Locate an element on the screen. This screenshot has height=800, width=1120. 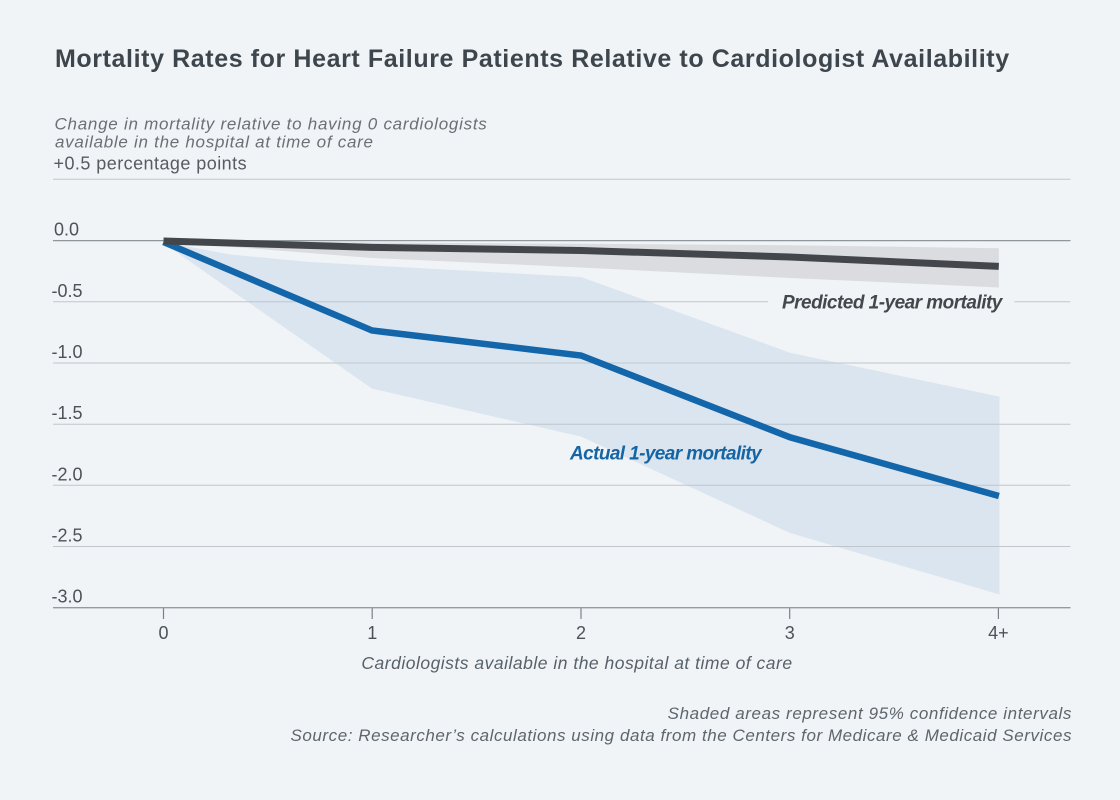
svg-text: -3.0 is located at coordinates (67, 597).